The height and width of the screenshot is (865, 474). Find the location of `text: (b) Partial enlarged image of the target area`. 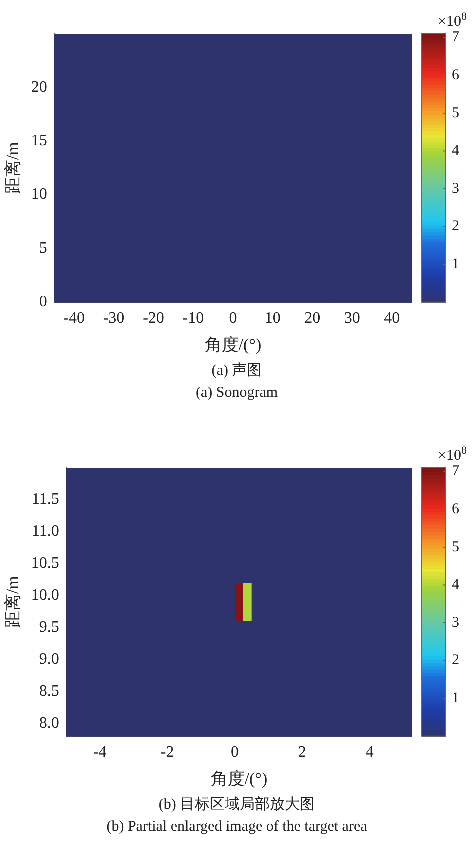

text: (b) Partial enlarged image of the target area is located at coordinates (237, 827).